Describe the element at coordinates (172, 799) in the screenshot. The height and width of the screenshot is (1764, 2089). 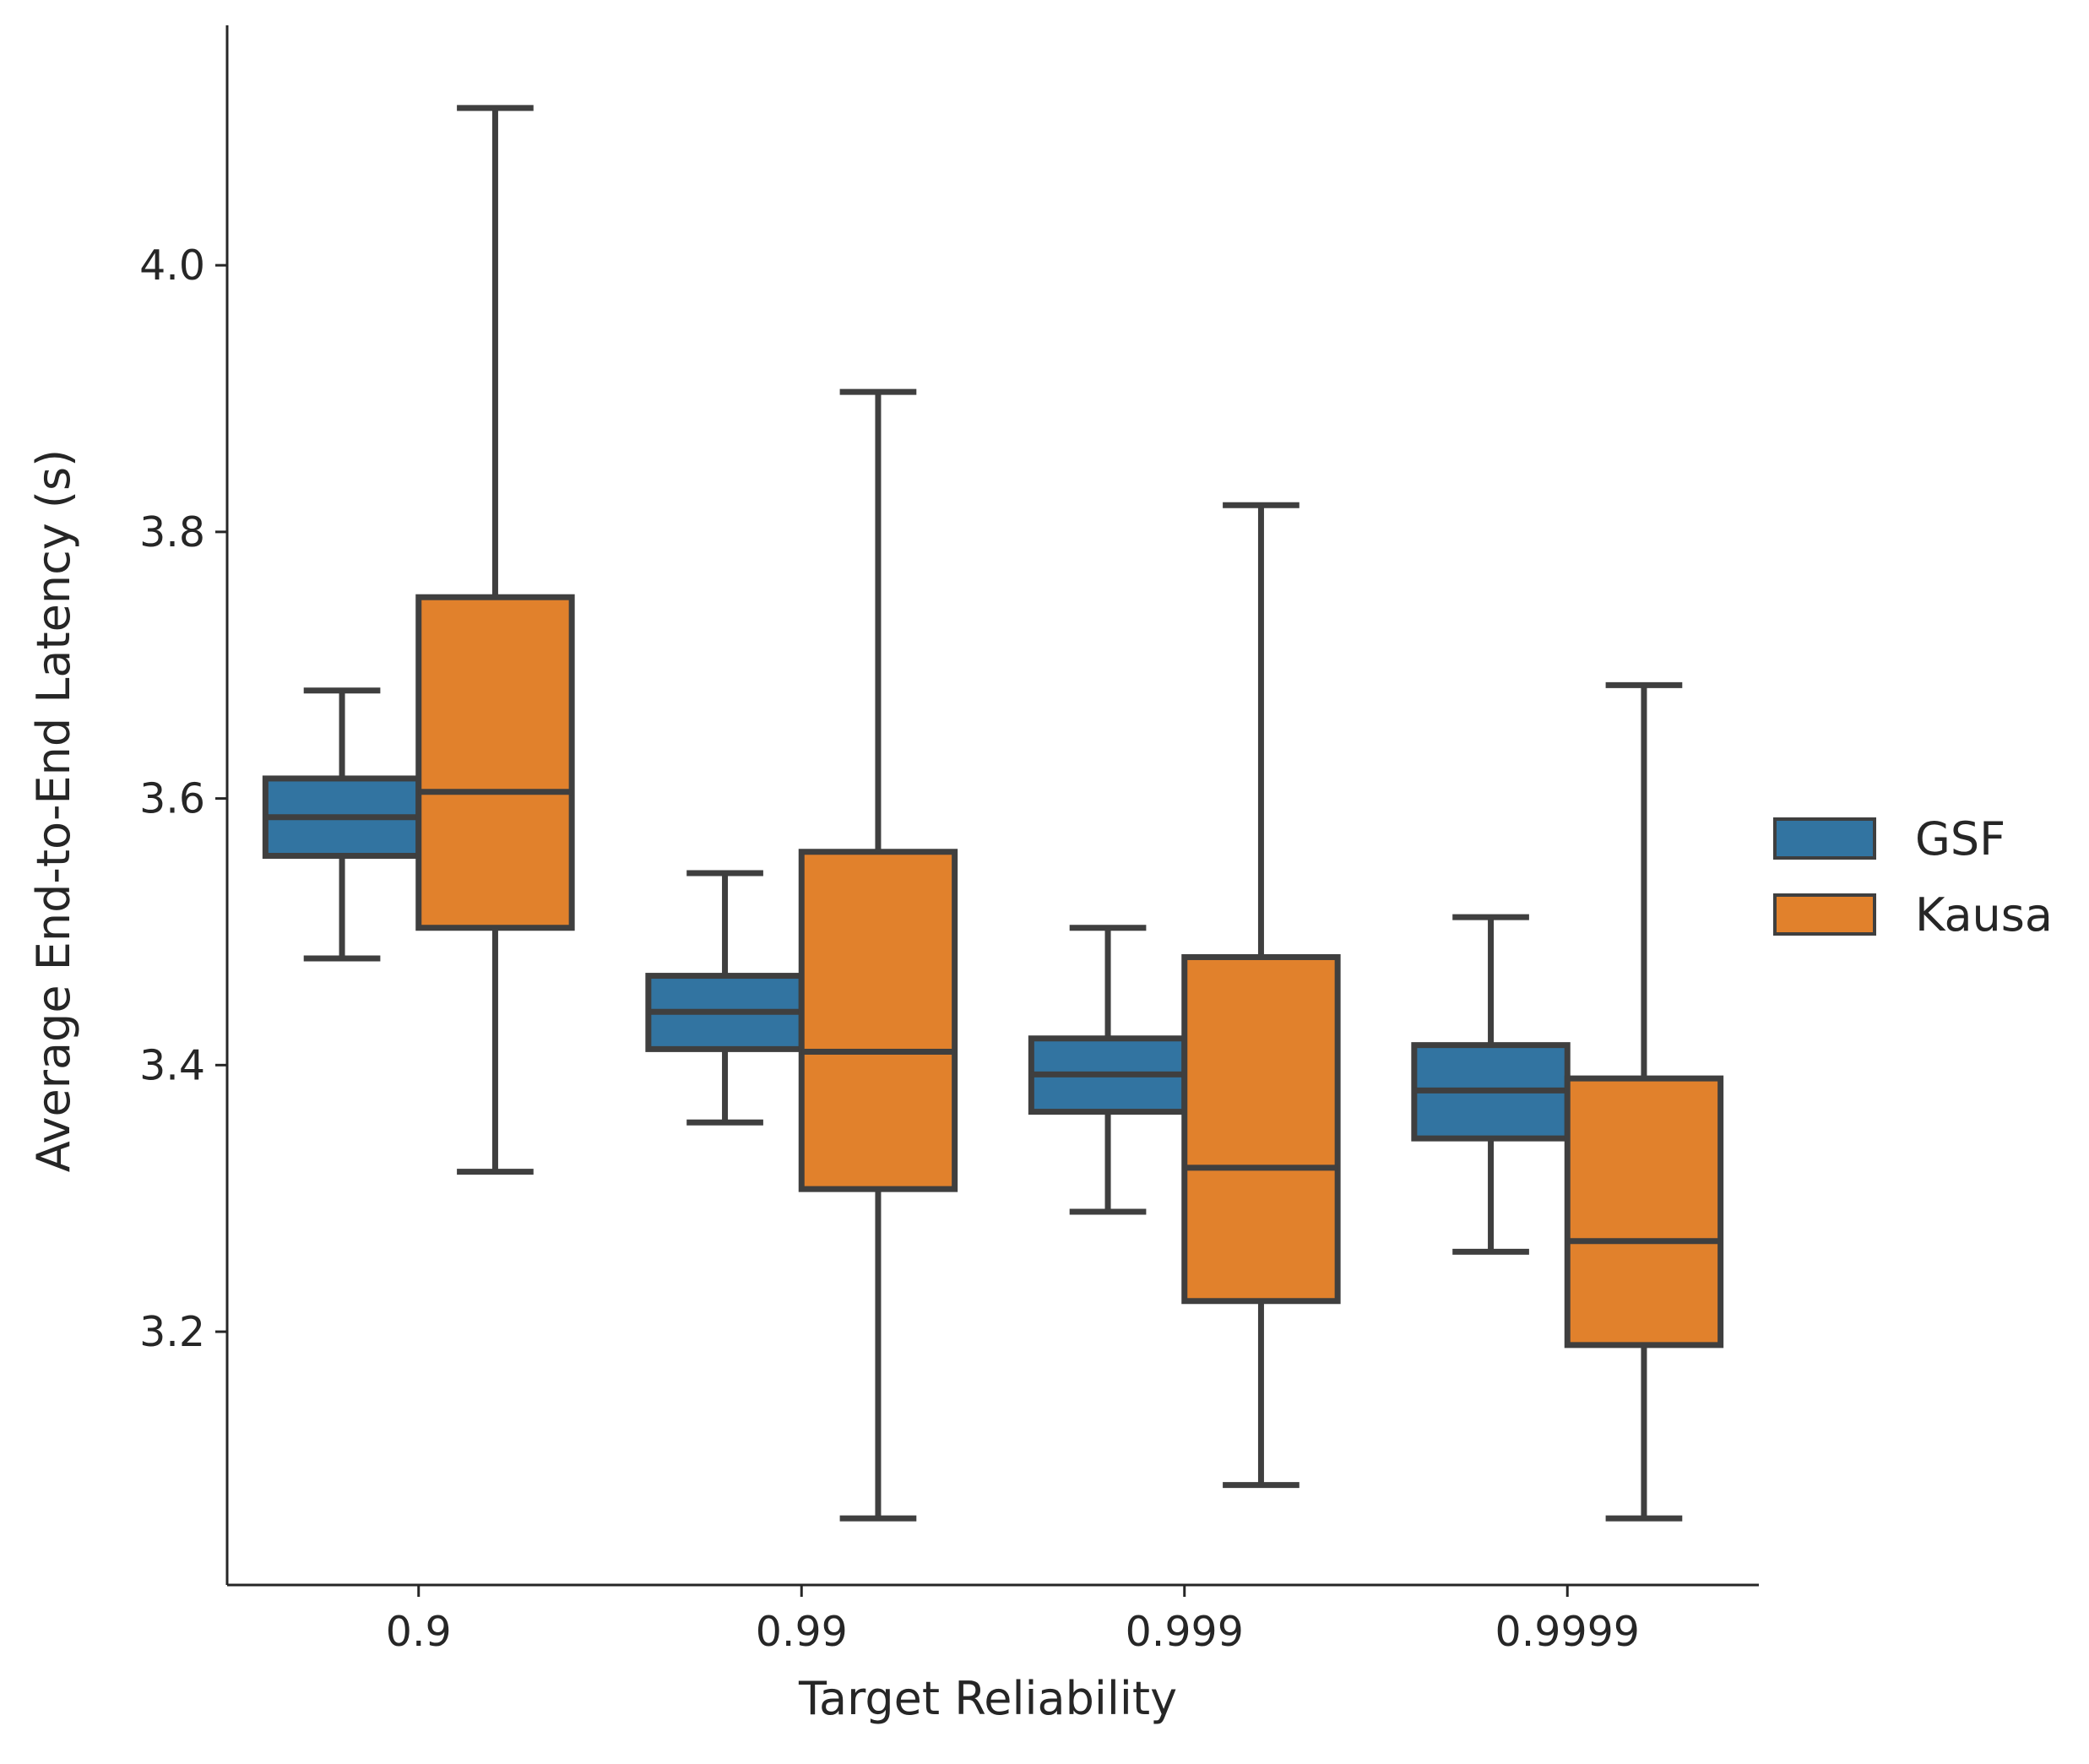
I see `y-tick-label: 3.6` at that location.